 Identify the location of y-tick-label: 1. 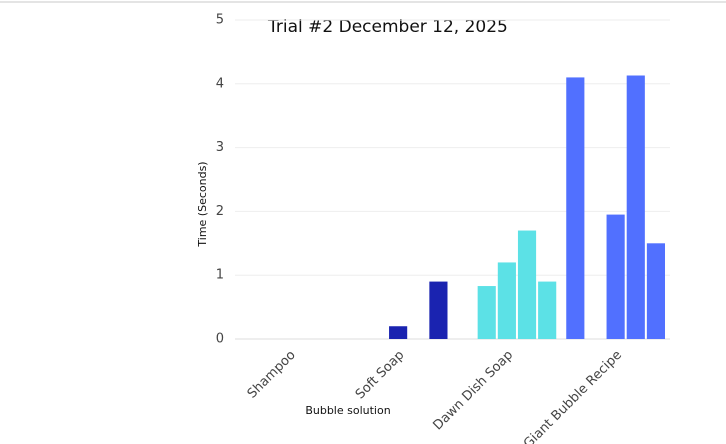
(220, 275).